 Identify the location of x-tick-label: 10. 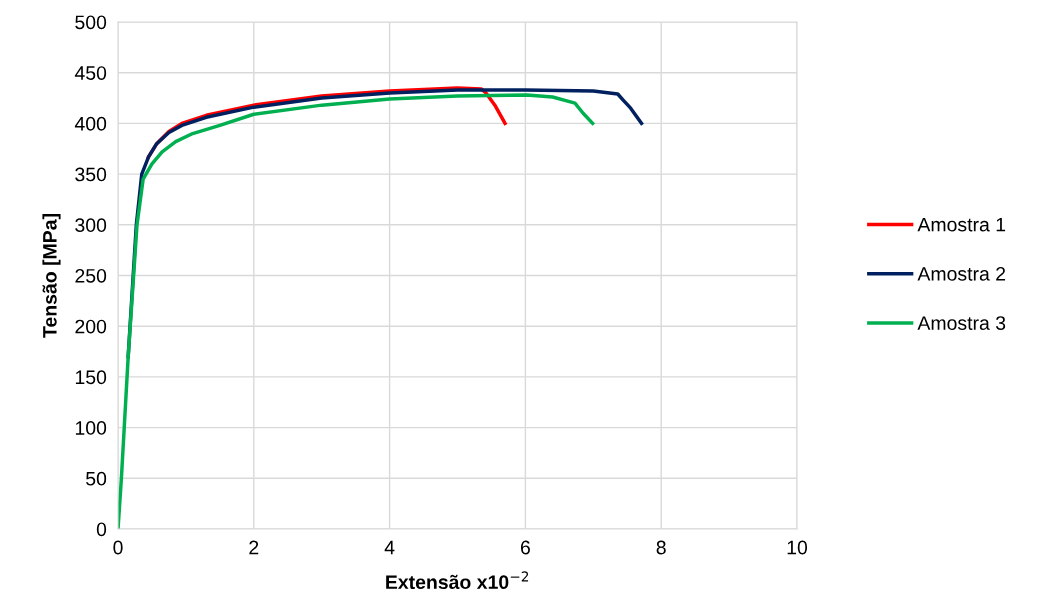
(797, 547).